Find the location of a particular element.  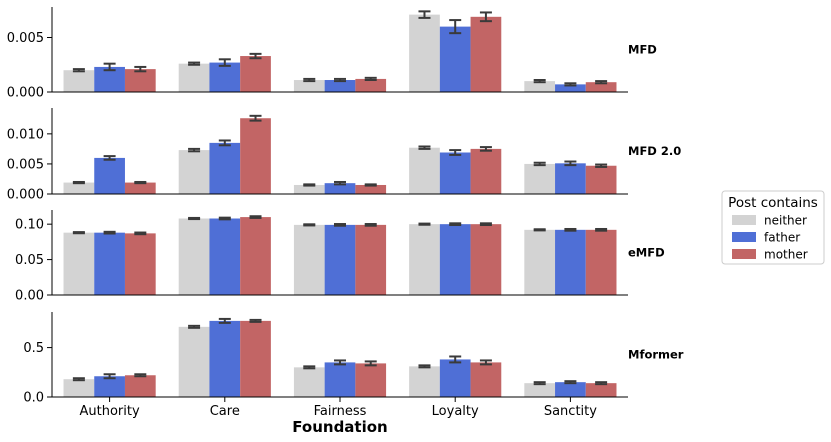

bar-mfd2.0-authority-mother is located at coordinates (140, 188).